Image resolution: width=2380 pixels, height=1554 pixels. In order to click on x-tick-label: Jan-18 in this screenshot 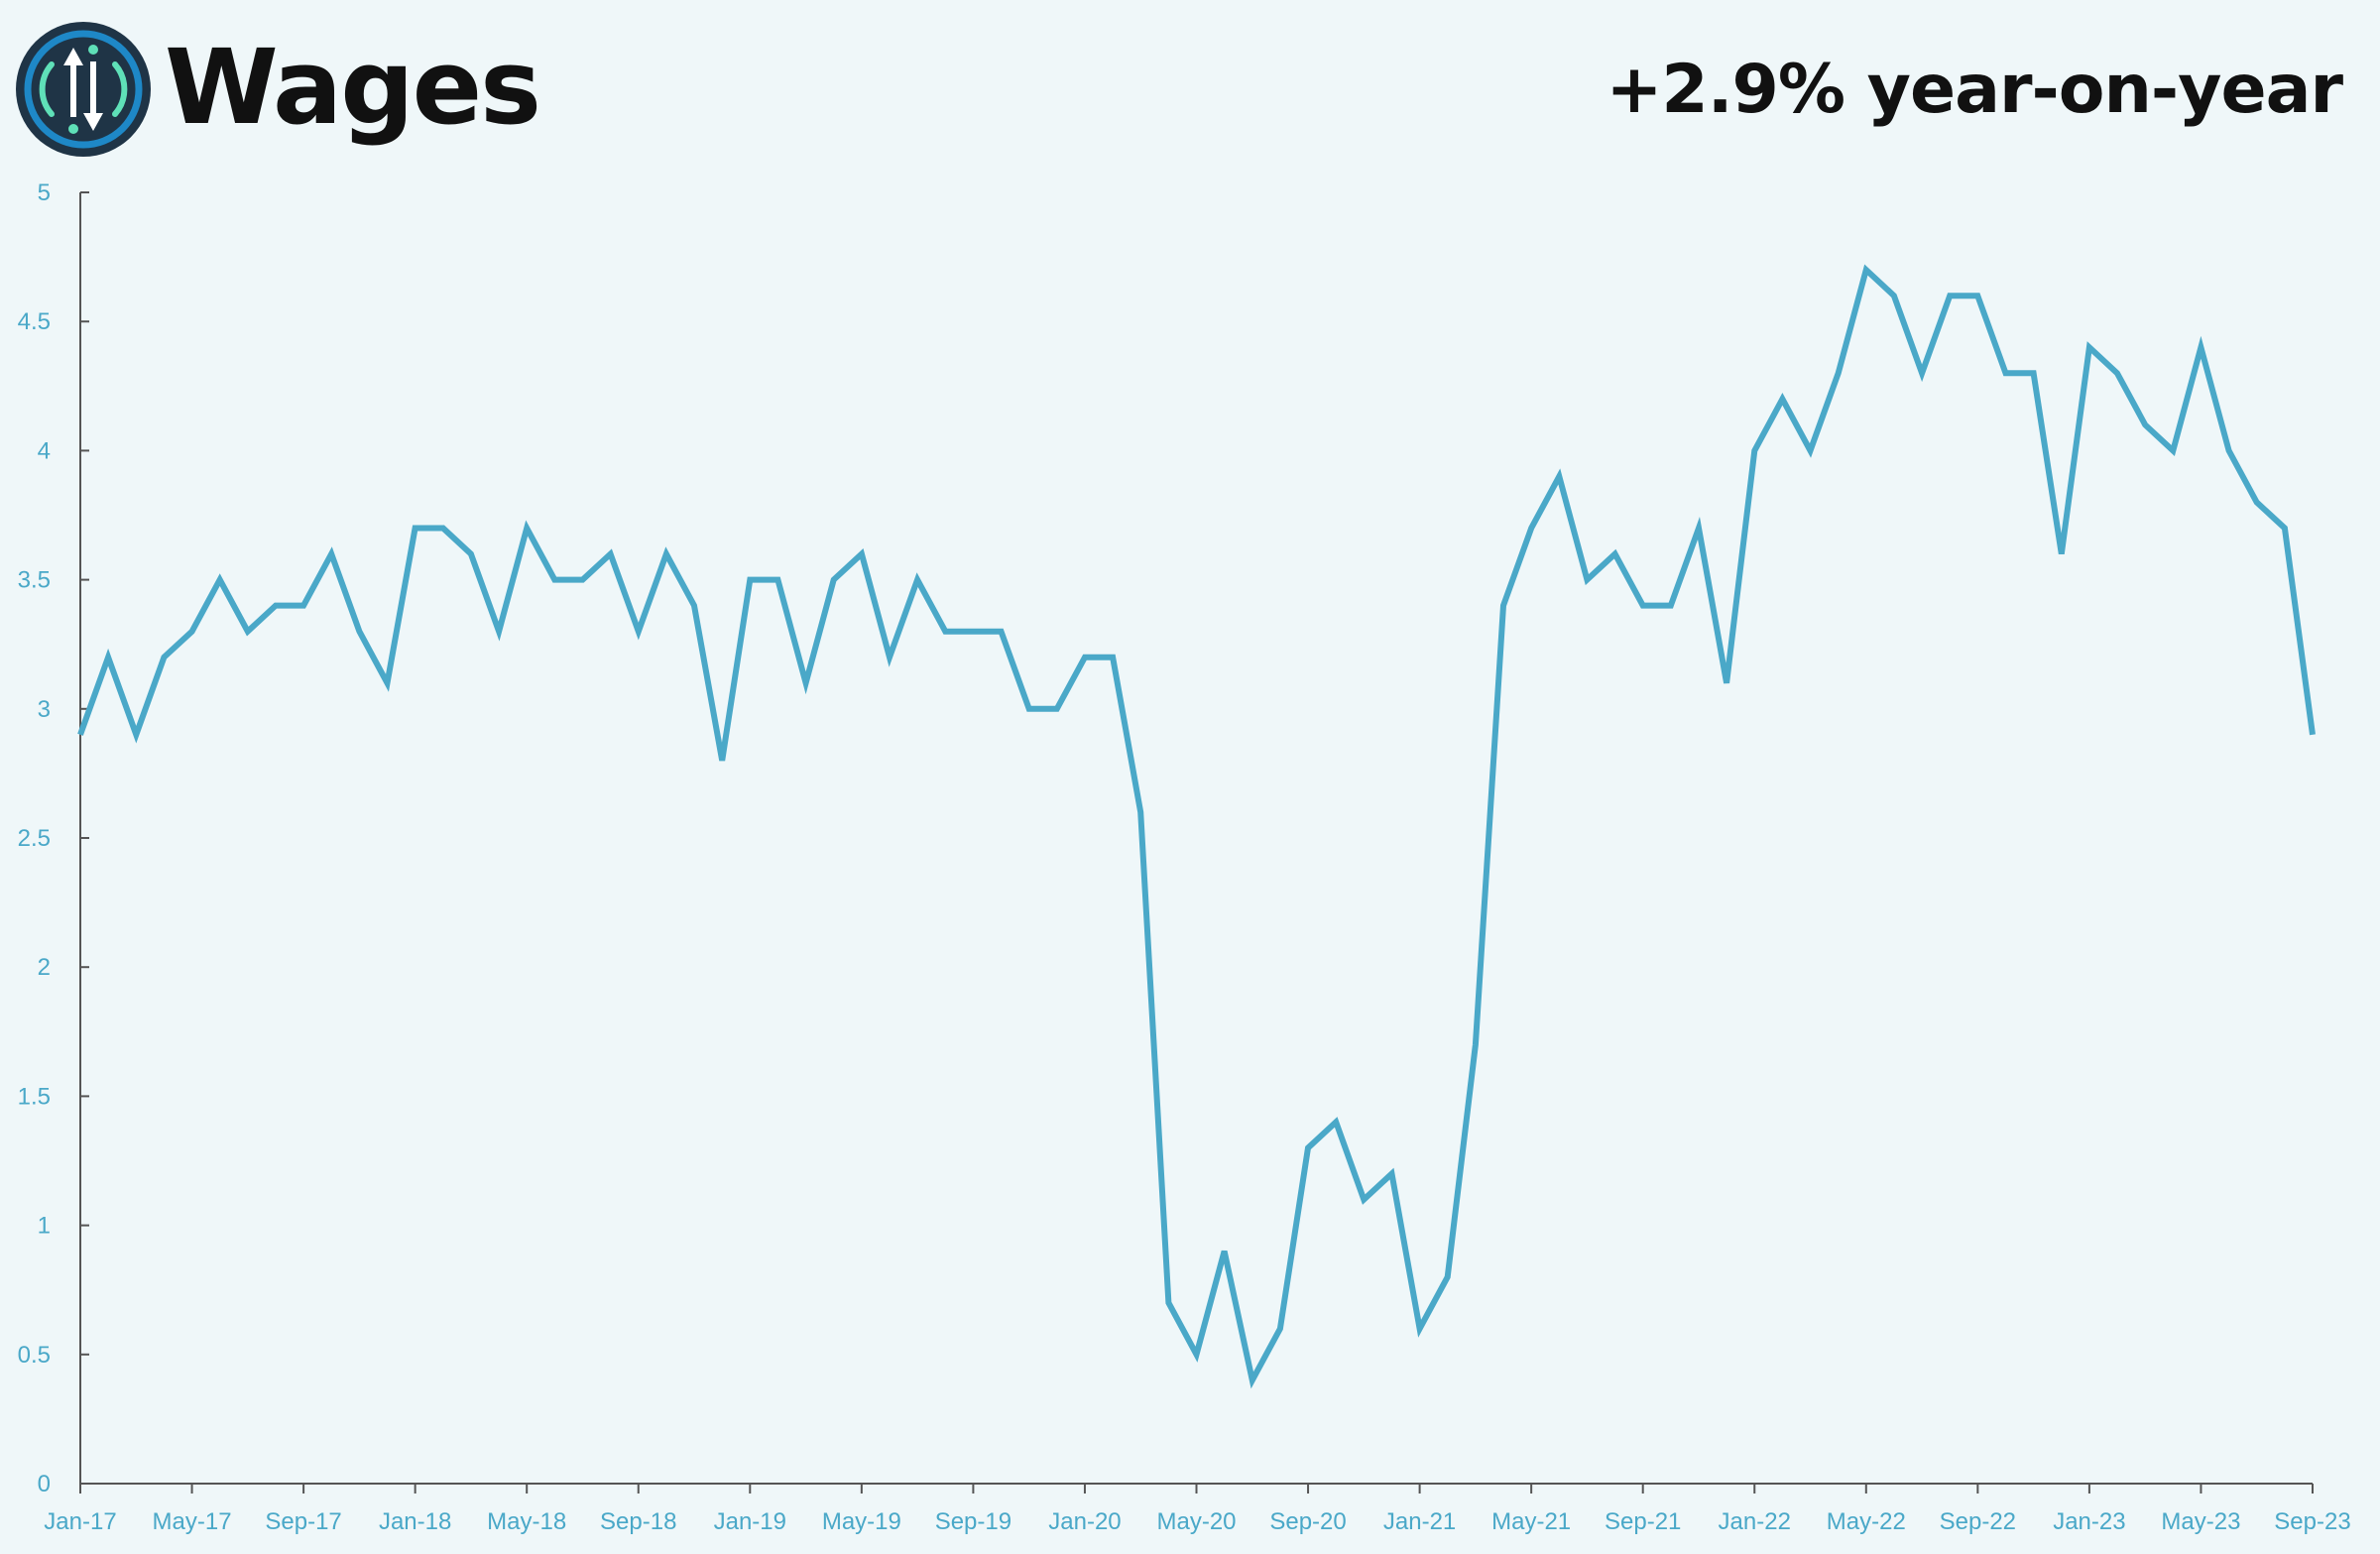, I will do `click(415, 1521)`.